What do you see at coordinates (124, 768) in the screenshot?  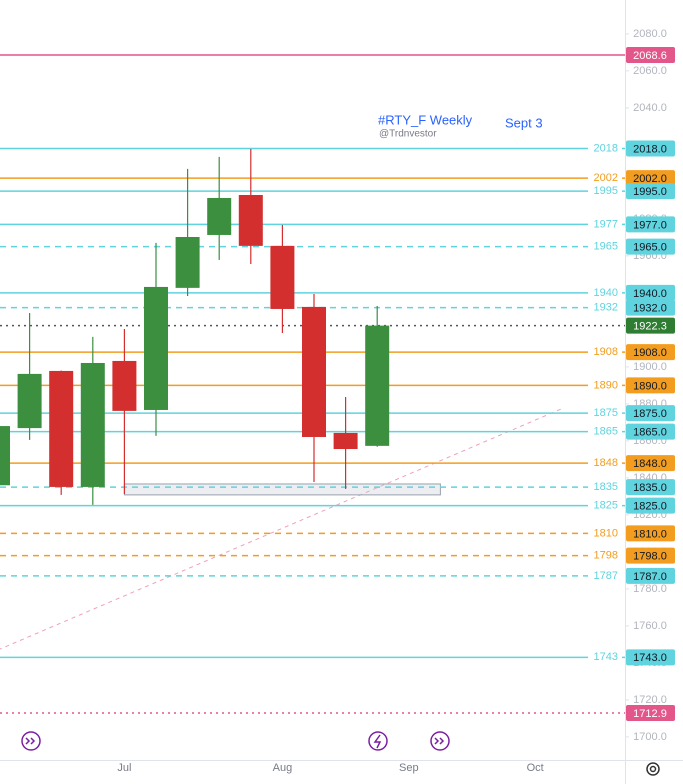 I see `x-tick-label: Jul` at bounding box center [124, 768].